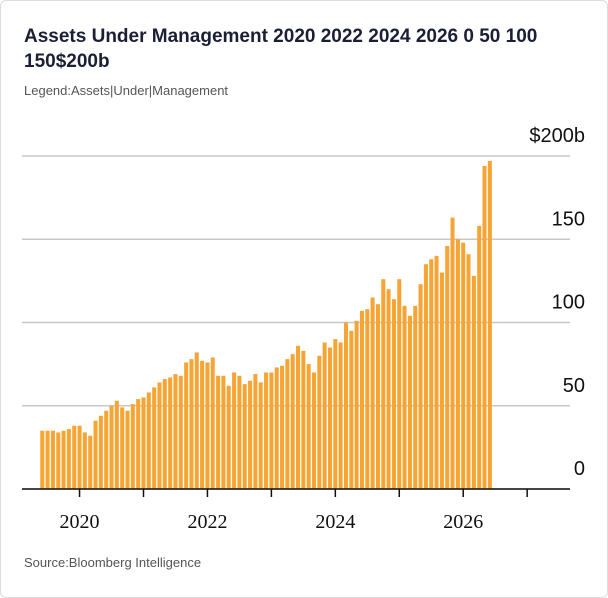 This screenshot has width=608, height=598. Describe the element at coordinates (463, 522) in the screenshot. I see `x-tick-label: 2026` at that location.